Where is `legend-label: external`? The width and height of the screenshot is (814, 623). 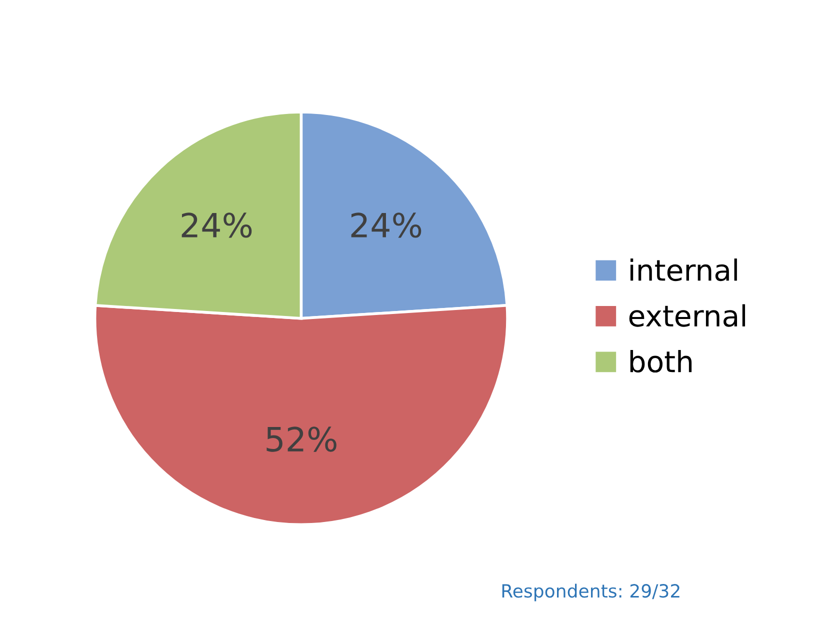
legend-label: external is located at coordinates (687, 315).